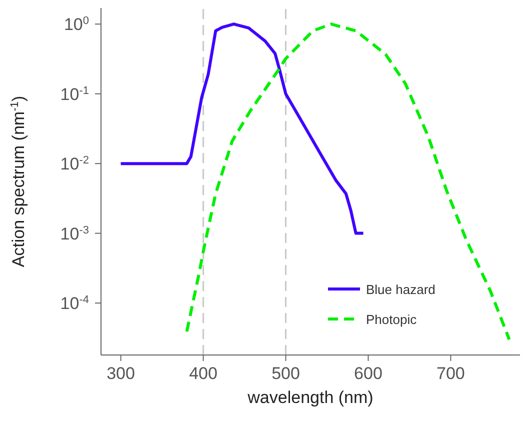 The image size is (526, 427). Describe the element at coordinates (74, 304) in the screenshot. I see `y-tick-label: 10$^{-4}$` at that location.